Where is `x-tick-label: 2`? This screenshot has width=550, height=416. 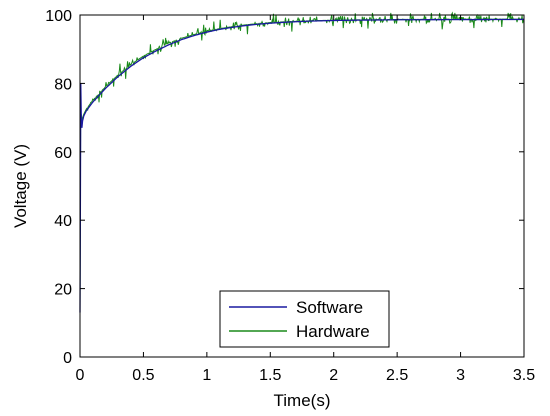 x-tick-label: 2 is located at coordinates (333, 375).